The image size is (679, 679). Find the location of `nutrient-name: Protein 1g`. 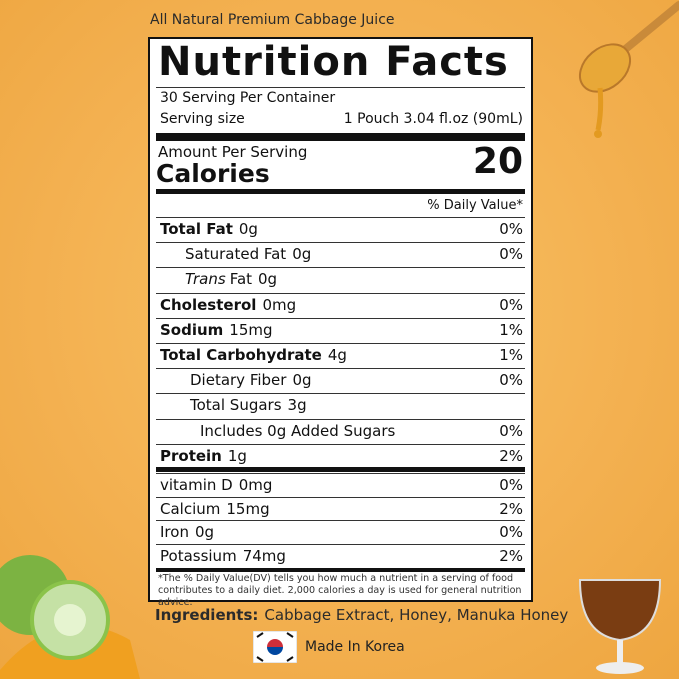

nutrient-name: Protein 1g is located at coordinates (203, 456).